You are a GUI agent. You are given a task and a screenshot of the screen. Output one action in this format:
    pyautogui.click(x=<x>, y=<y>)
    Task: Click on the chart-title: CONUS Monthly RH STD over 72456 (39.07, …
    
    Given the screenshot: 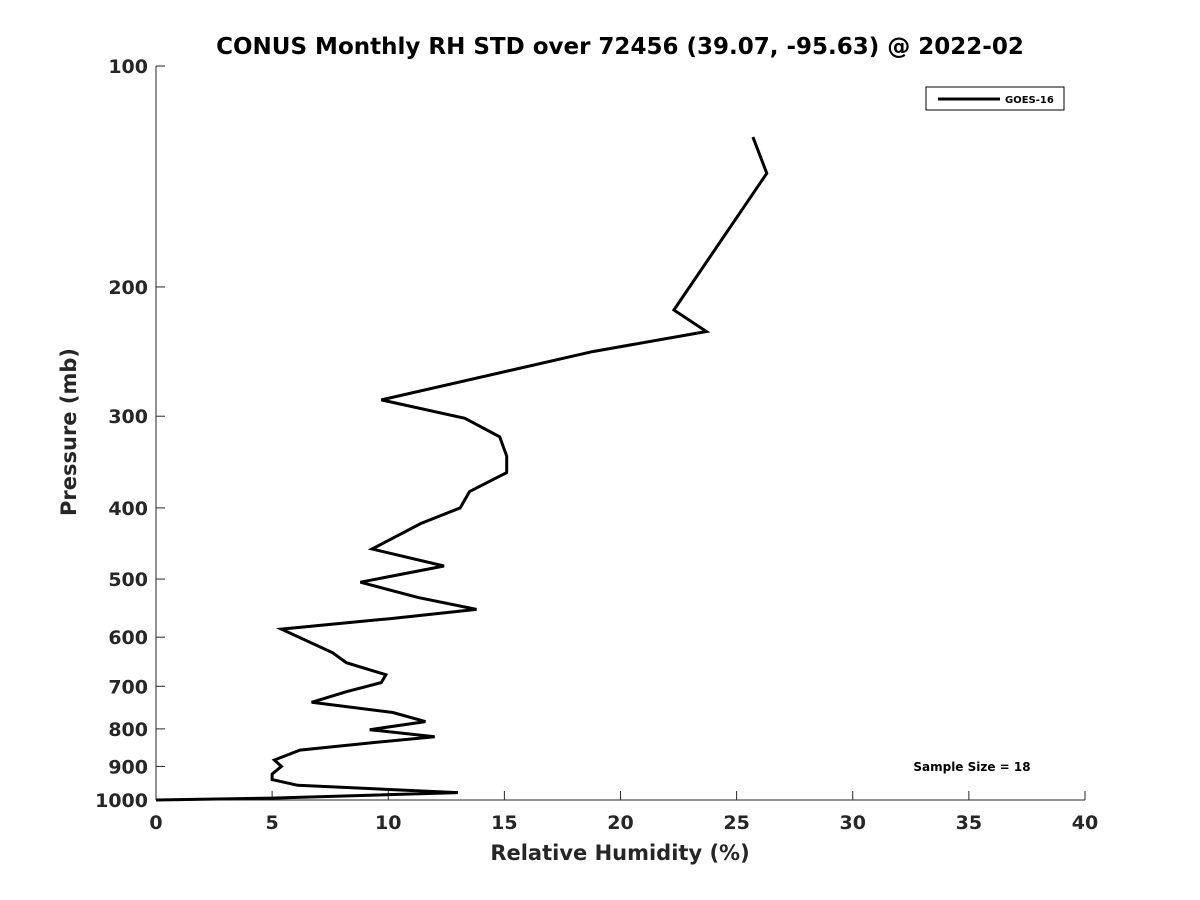 What is the action you would take?
    pyautogui.click(x=620, y=47)
    